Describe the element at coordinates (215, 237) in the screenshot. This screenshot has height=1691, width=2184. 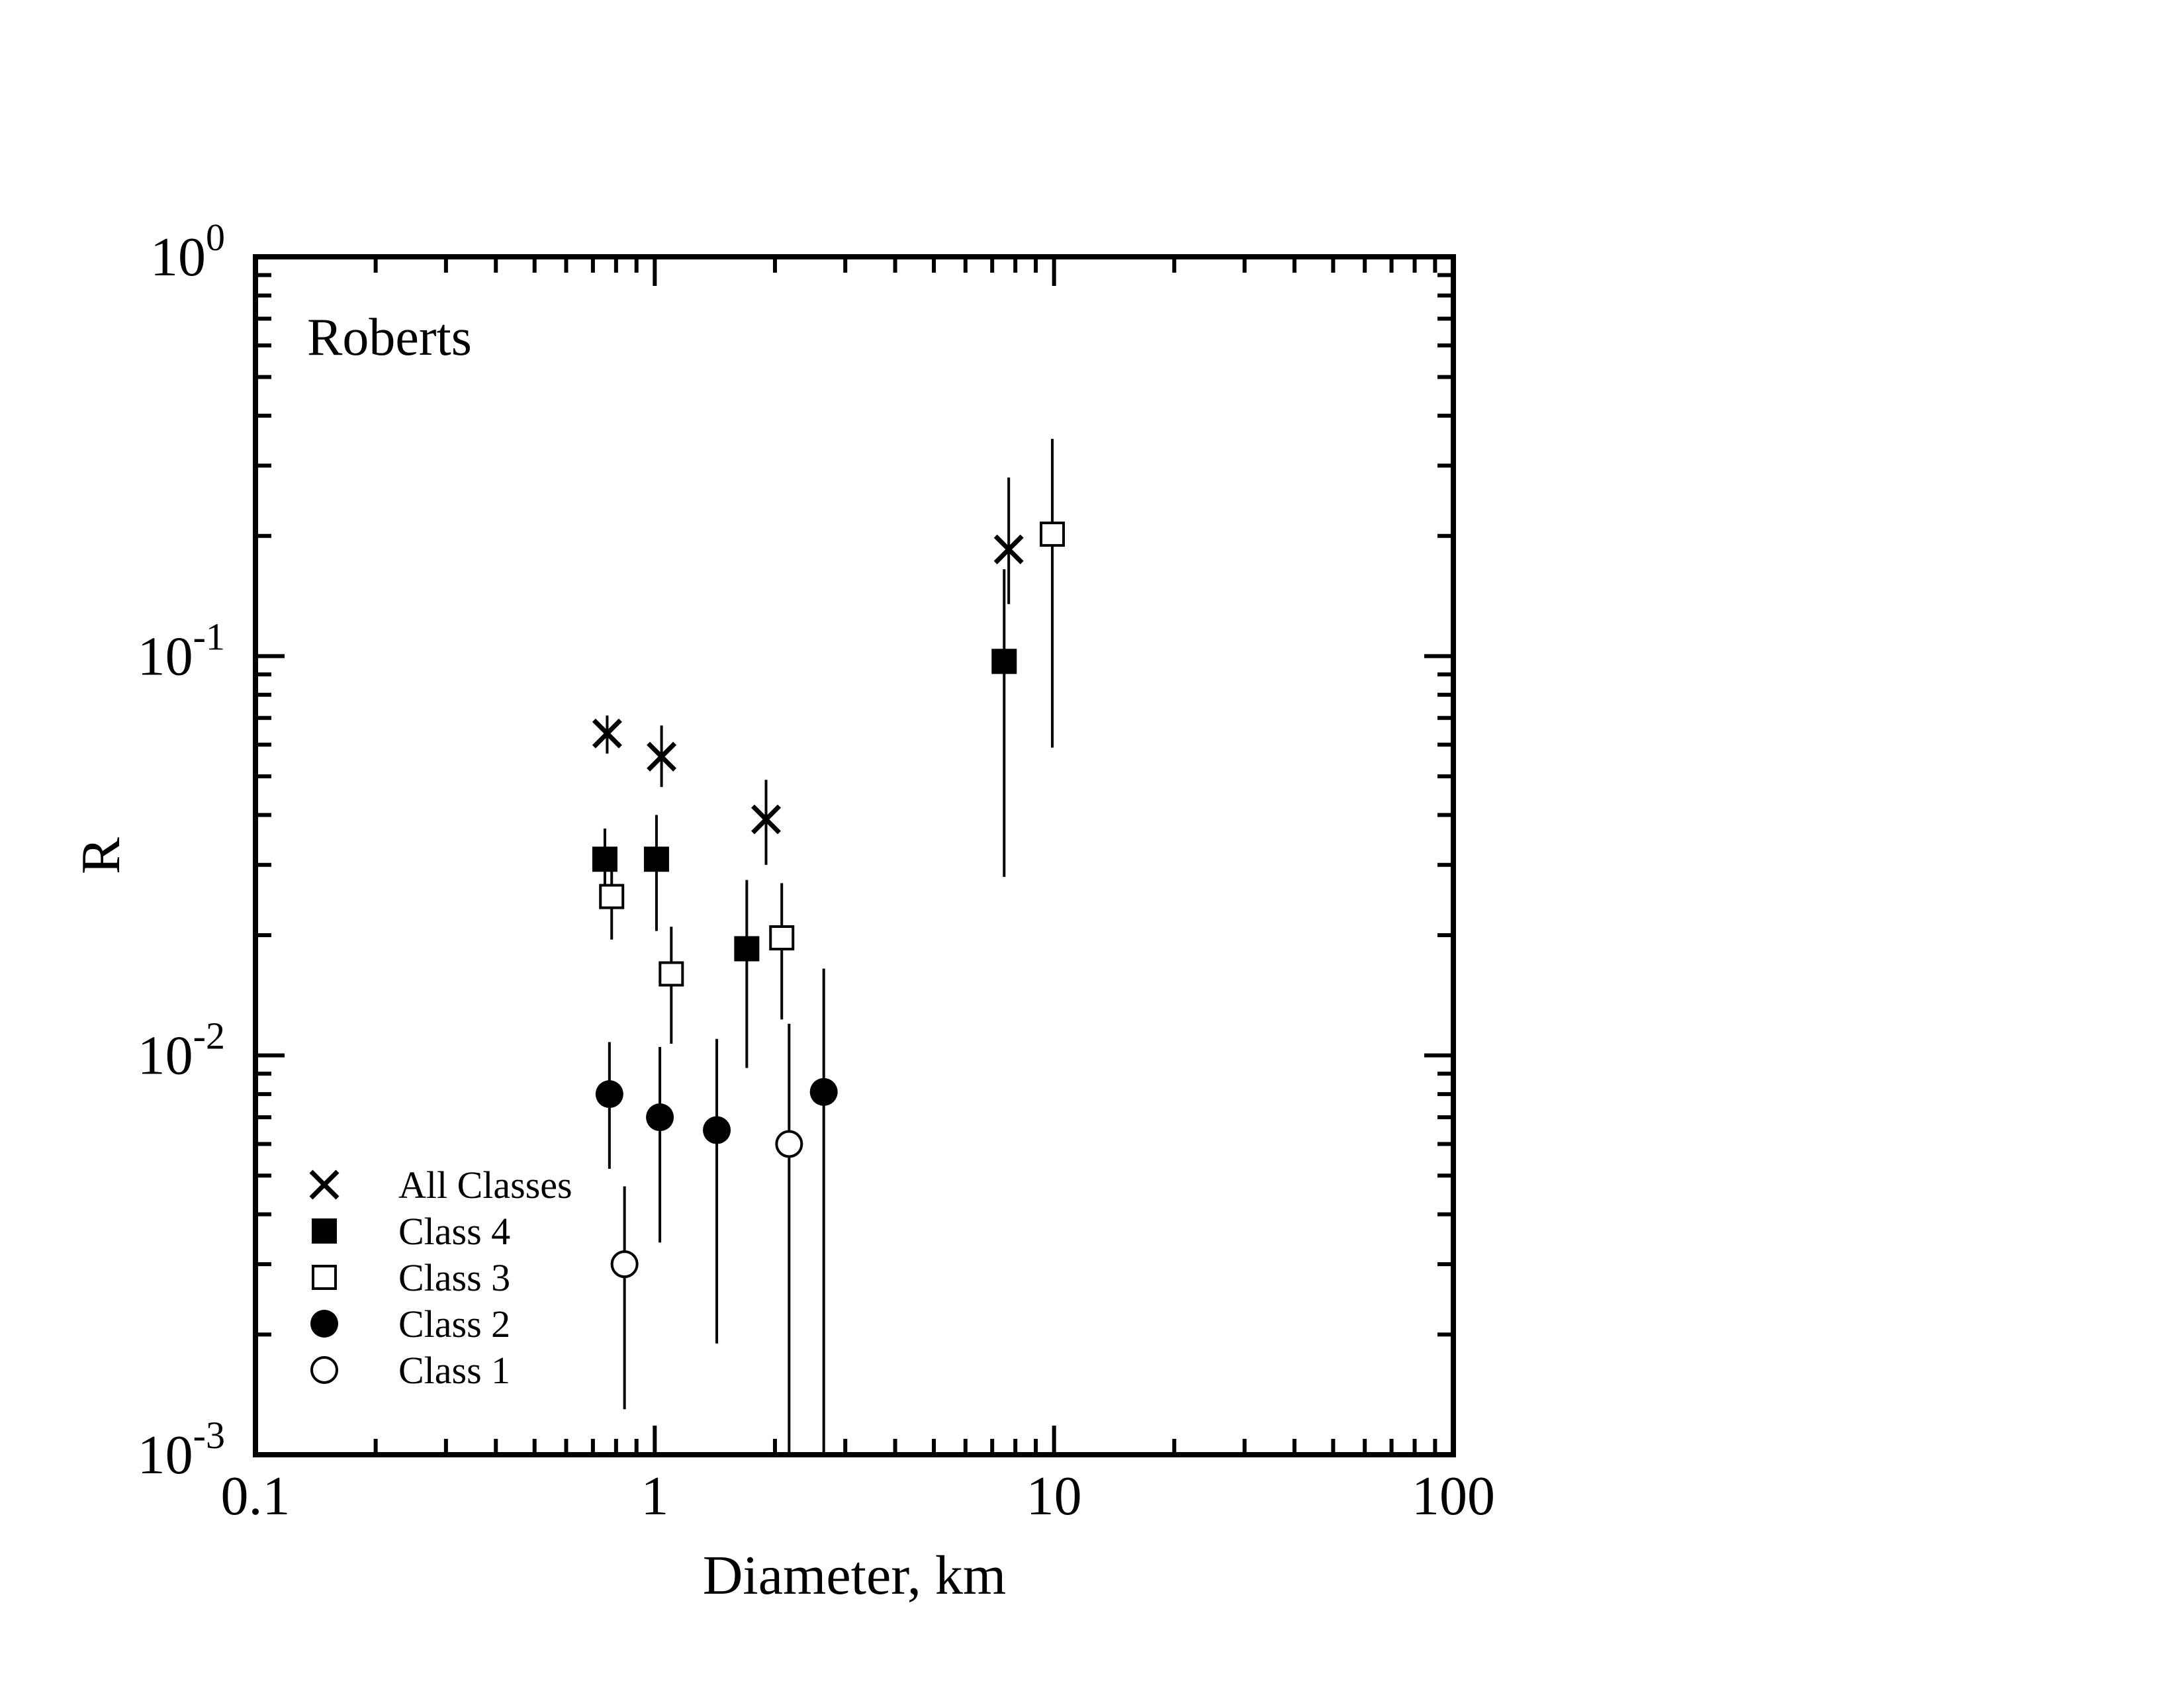
I see `y-tick-label-exponent: 0` at that location.